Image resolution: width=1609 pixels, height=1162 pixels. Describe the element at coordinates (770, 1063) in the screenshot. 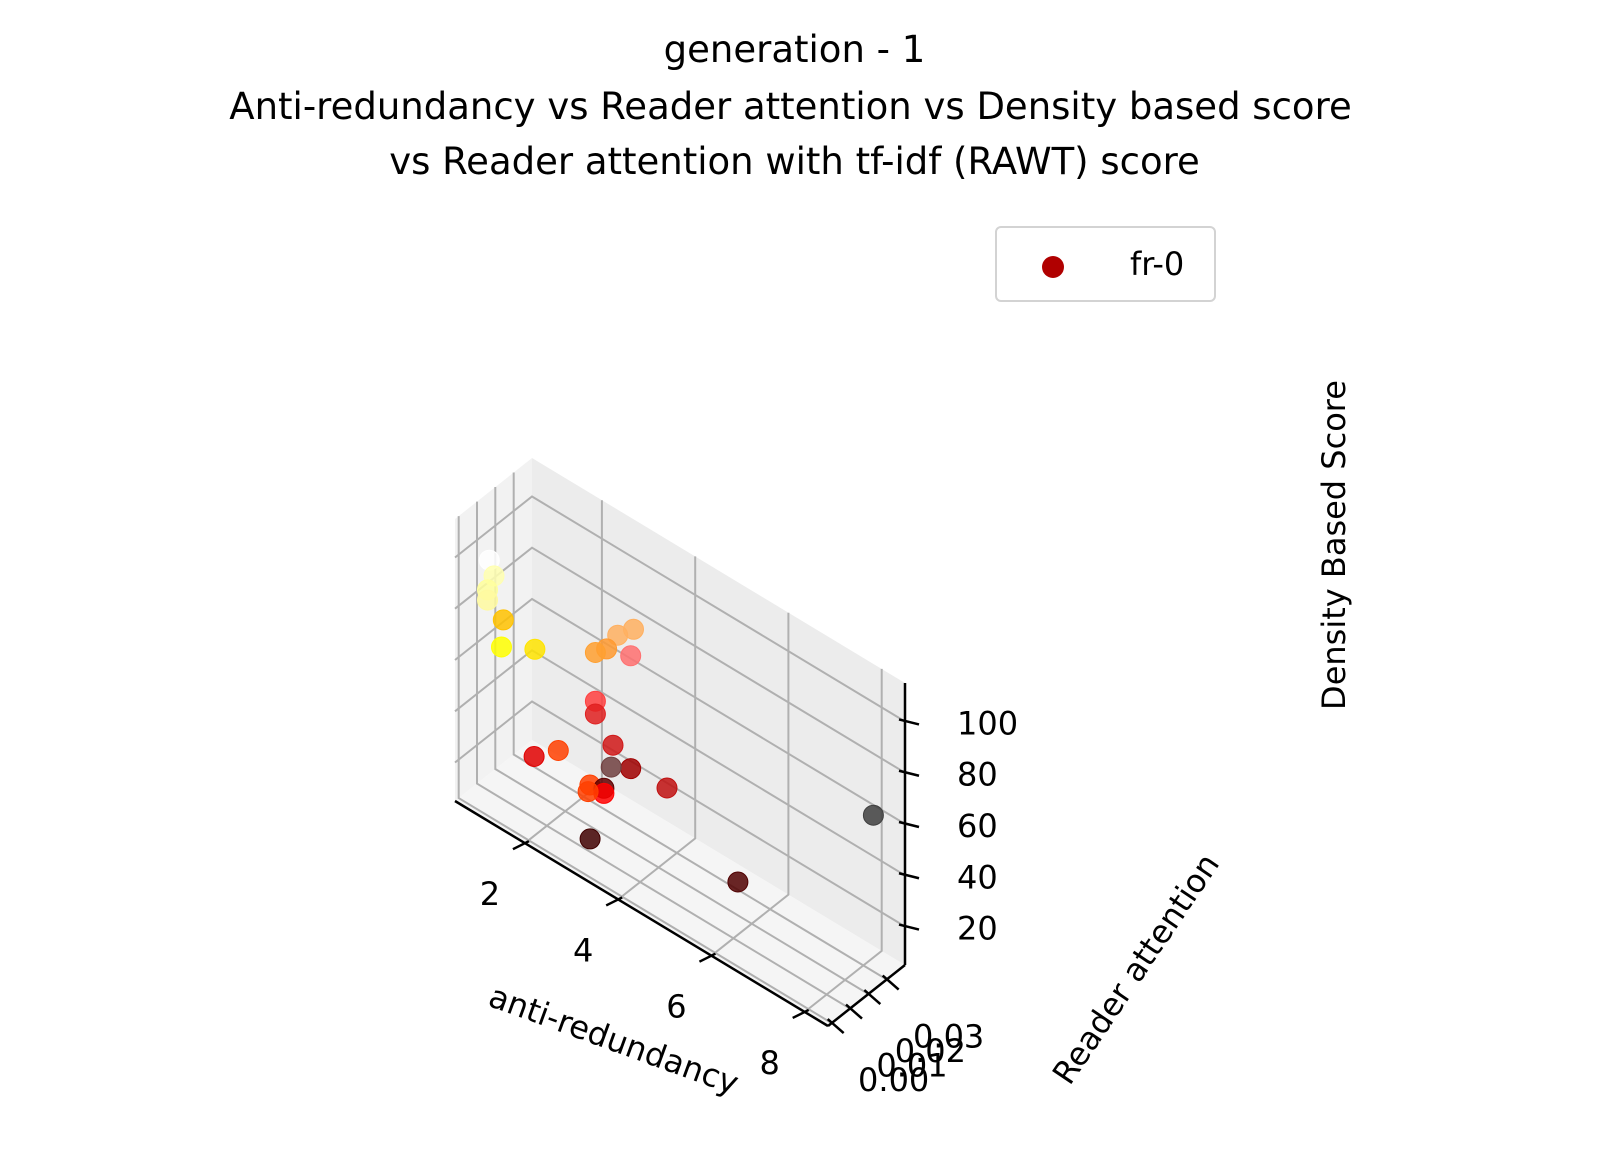

I see `x-tick-label-8: 8` at that location.